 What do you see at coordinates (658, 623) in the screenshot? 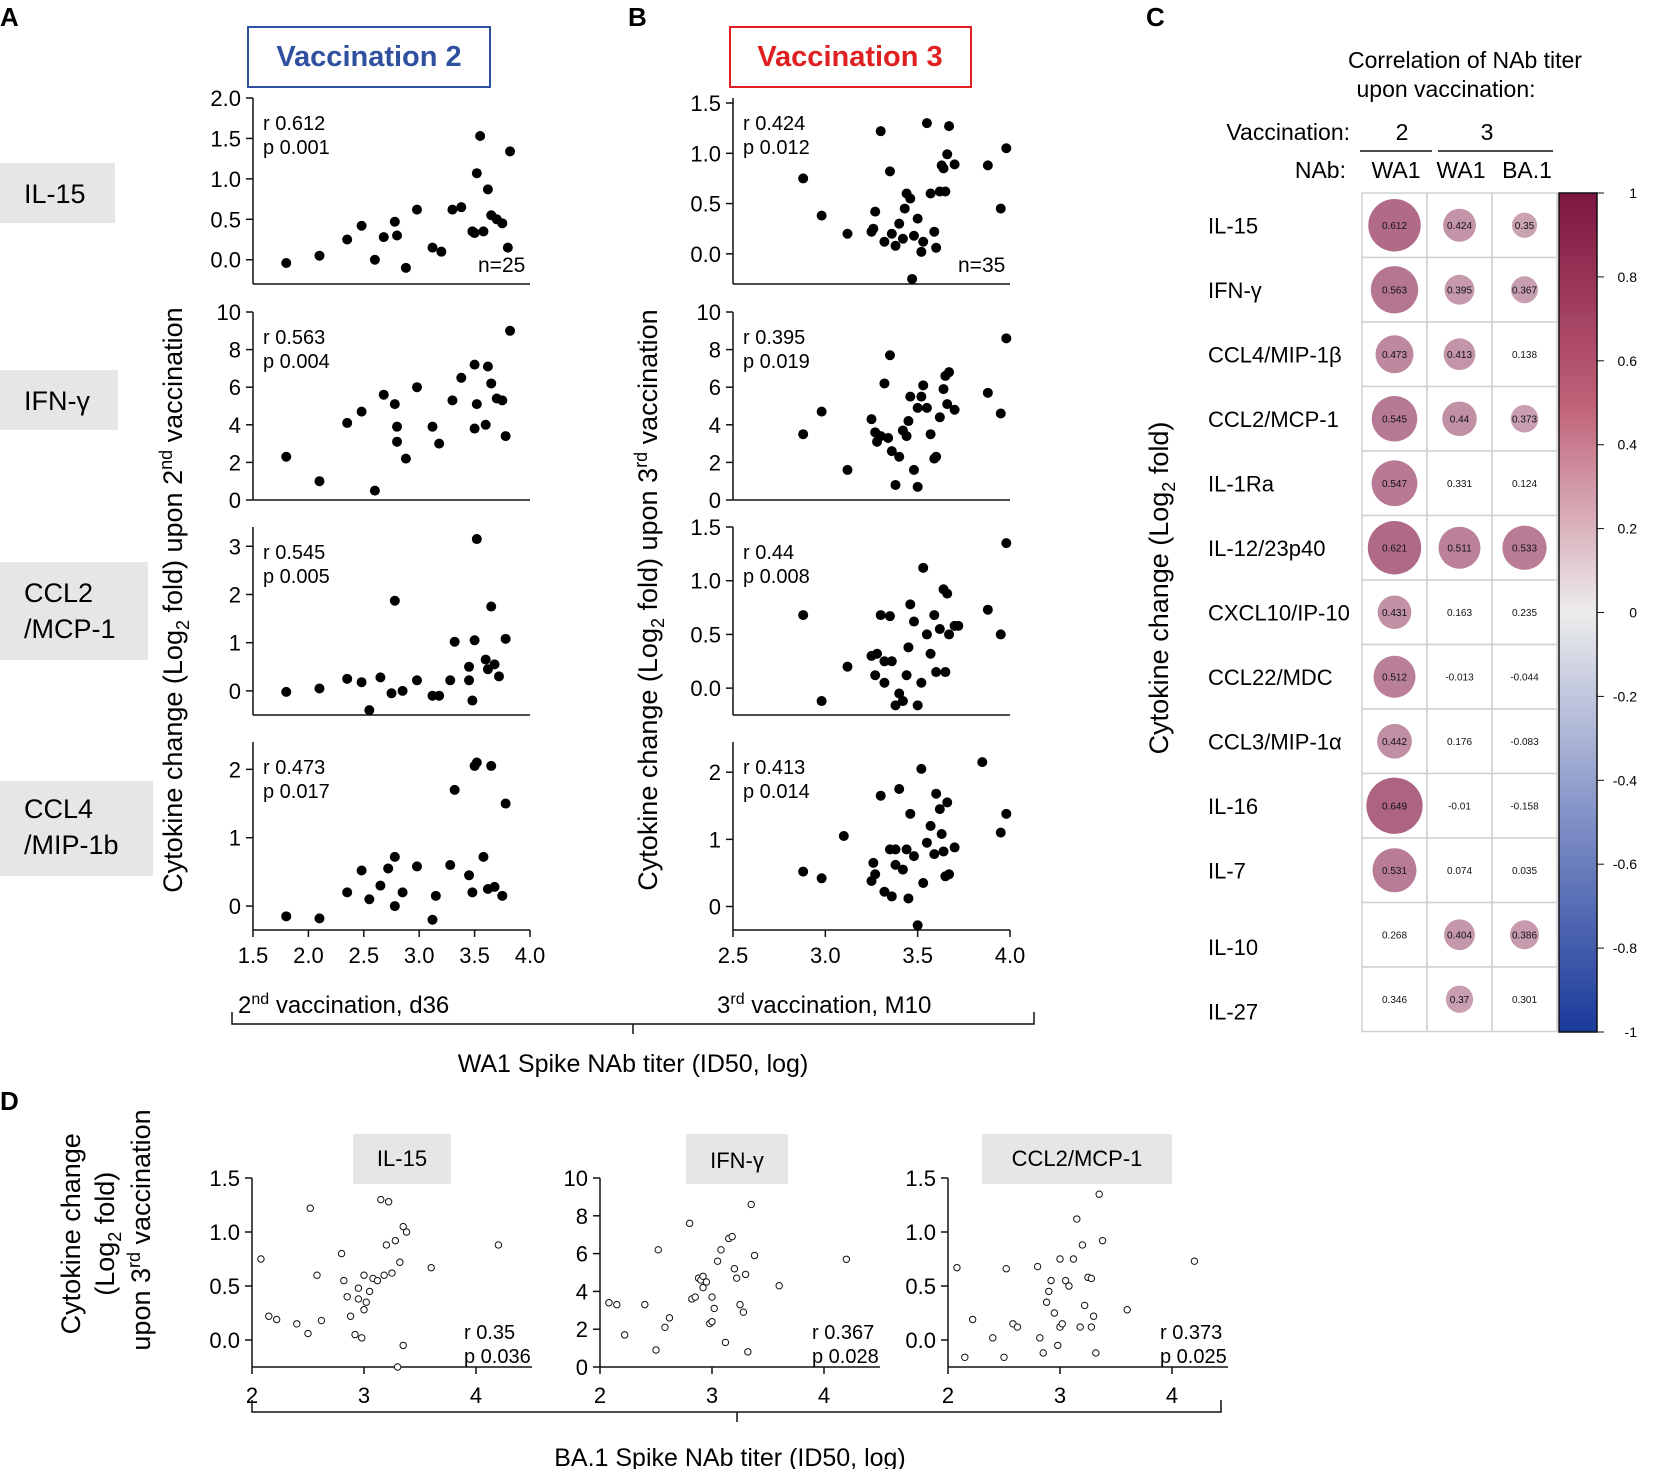
I see `panel-b-ylabel-sub: 2` at bounding box center [658, 623].